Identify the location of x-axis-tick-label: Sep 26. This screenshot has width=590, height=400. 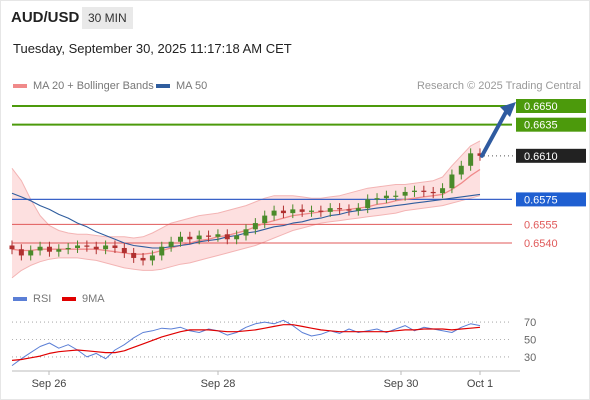
(49, 384).